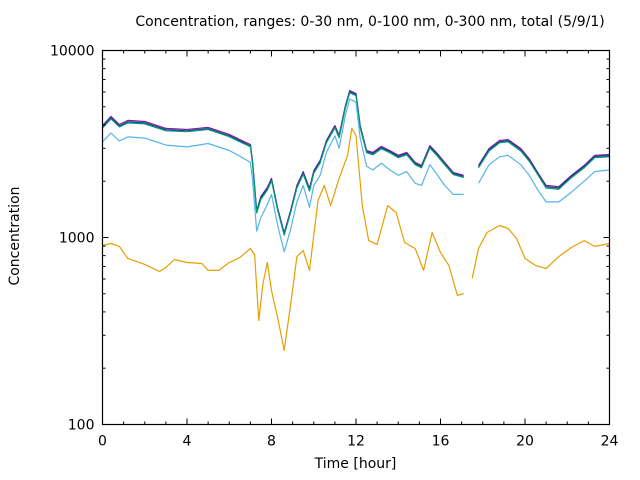  Describe the element at coordinates (610, 442) in the screenshot. I see `x-tick-label: 24` at that location.